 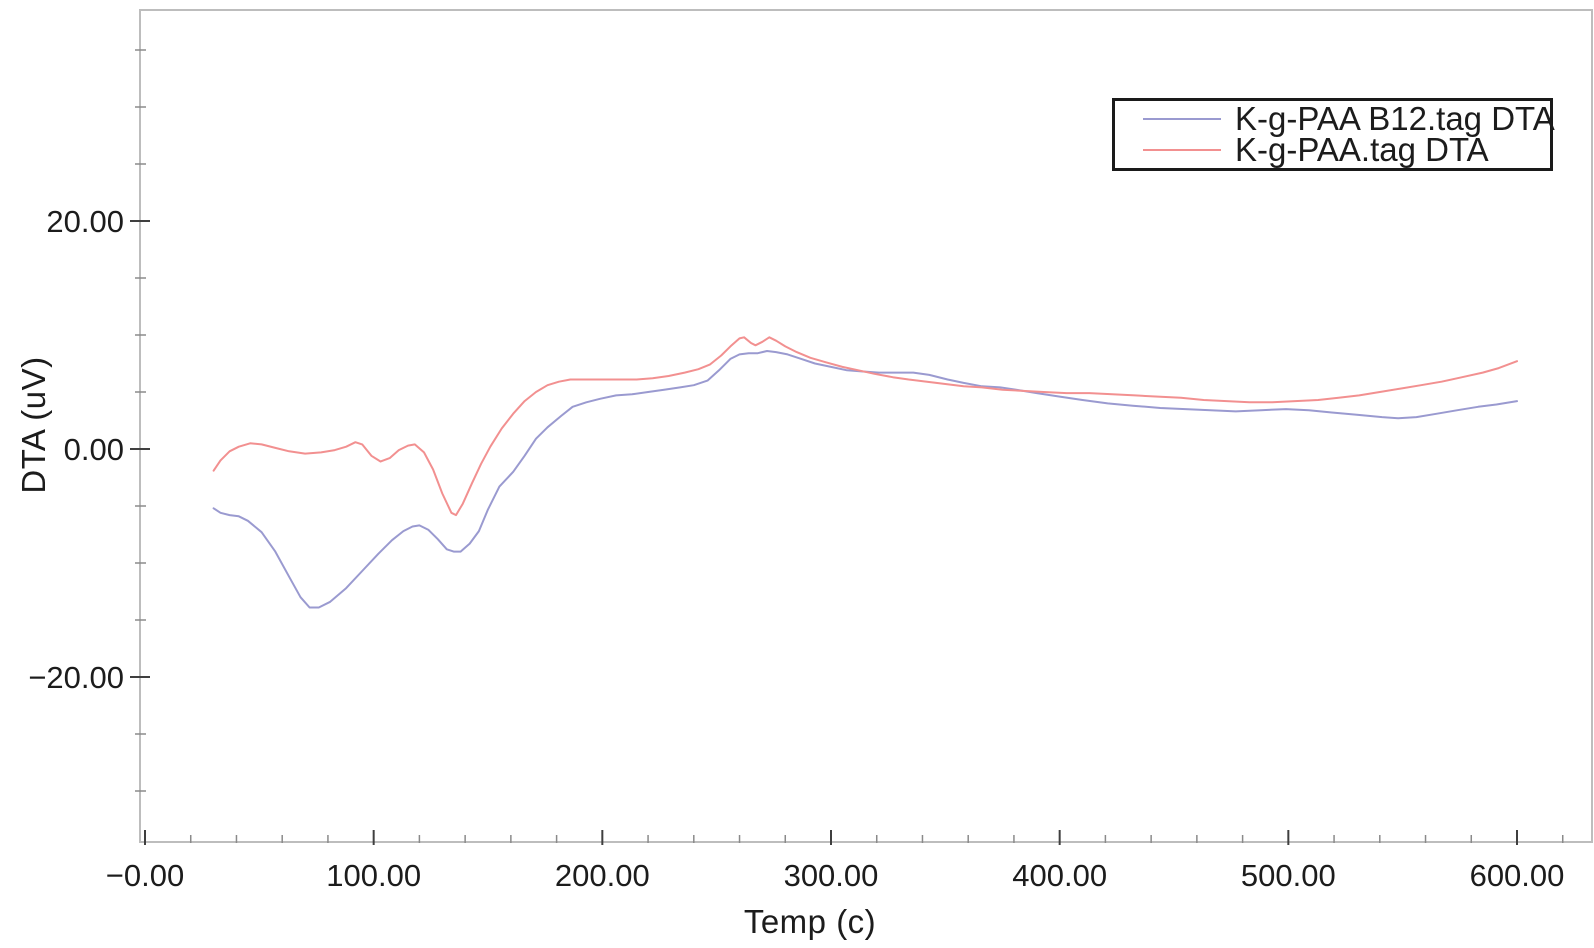 What do you see at coordinates (94, 449) in the screenshot?
I see `y-tick-label: 0.00` at bounding box center [94, 449].